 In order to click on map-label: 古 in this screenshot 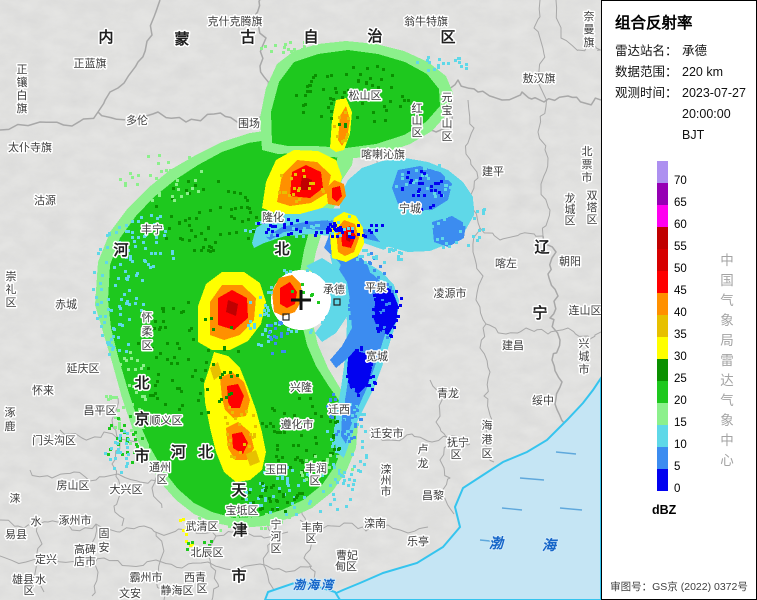, I will do `click(249, 37)`.